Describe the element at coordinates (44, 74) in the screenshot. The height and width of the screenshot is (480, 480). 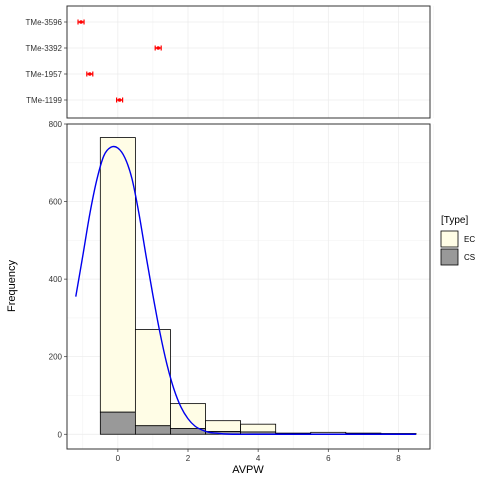
I see `top-y-tick-label: TMe-1957` at that location.